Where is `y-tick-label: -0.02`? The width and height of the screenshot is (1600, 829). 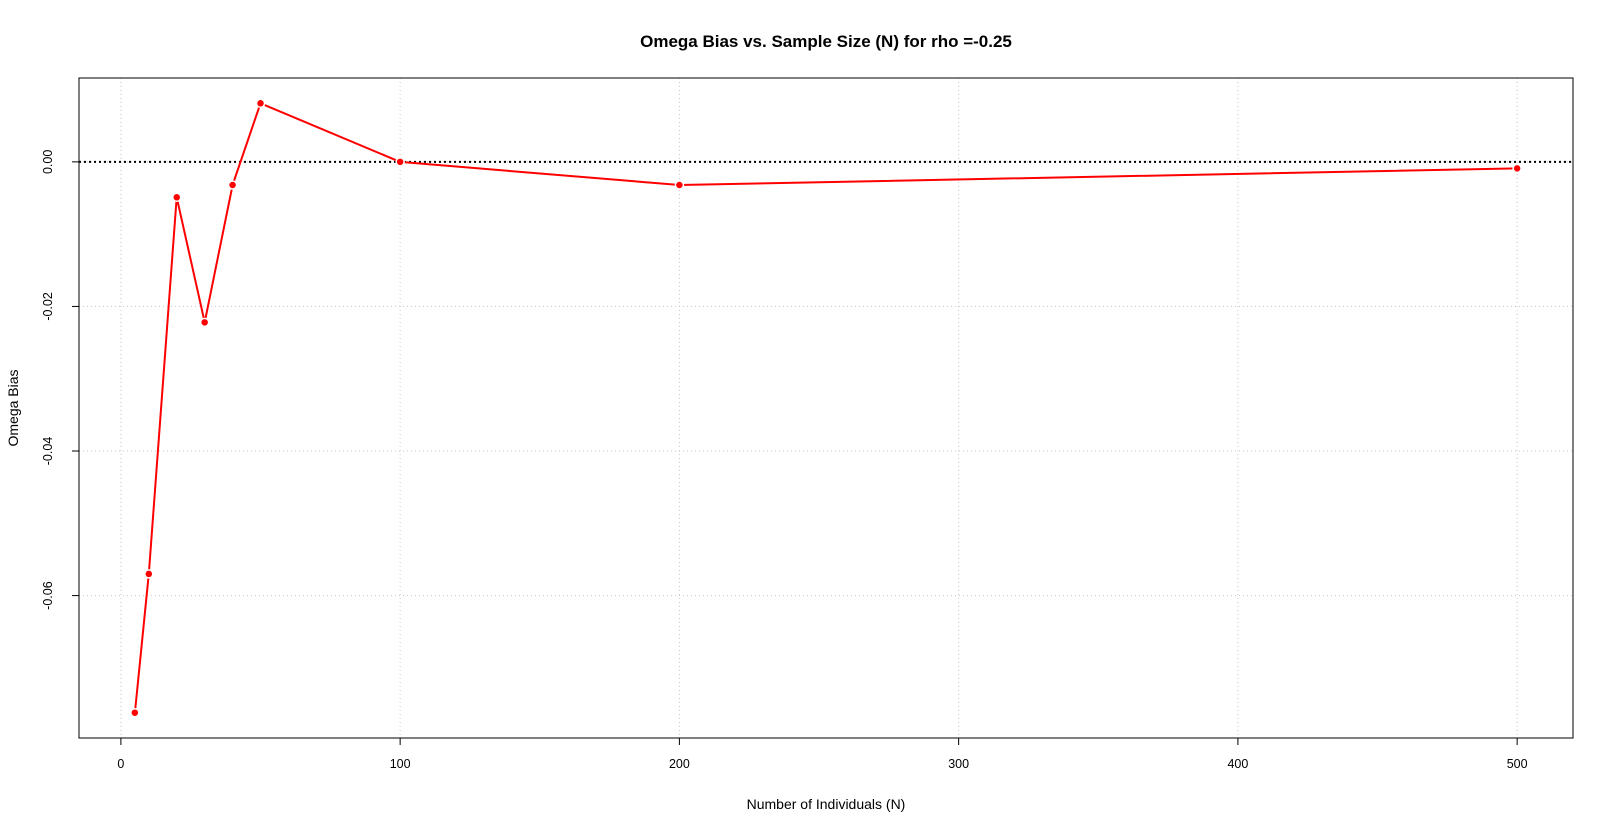
y-tick-label: -0.02 is located at coordinates (48, 306).